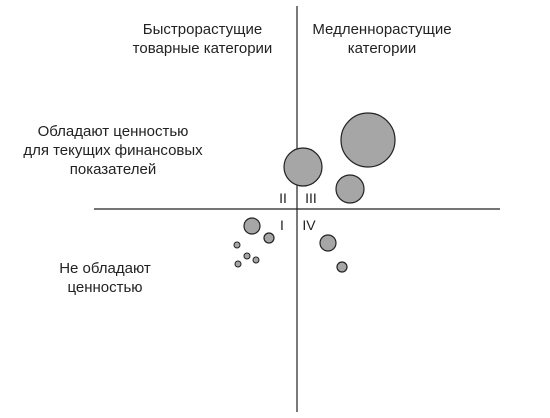 Image resolution: width=550 pixels, height=418 pixels. I want to click on bubble-q1-c, so click(237, 245).